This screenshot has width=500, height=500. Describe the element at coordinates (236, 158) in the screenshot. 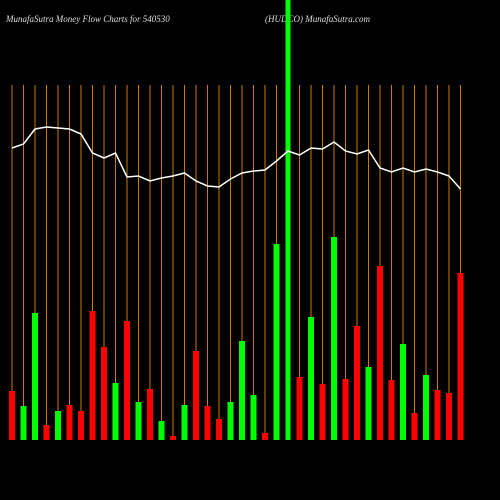

I see `money-flow-line` at that location.